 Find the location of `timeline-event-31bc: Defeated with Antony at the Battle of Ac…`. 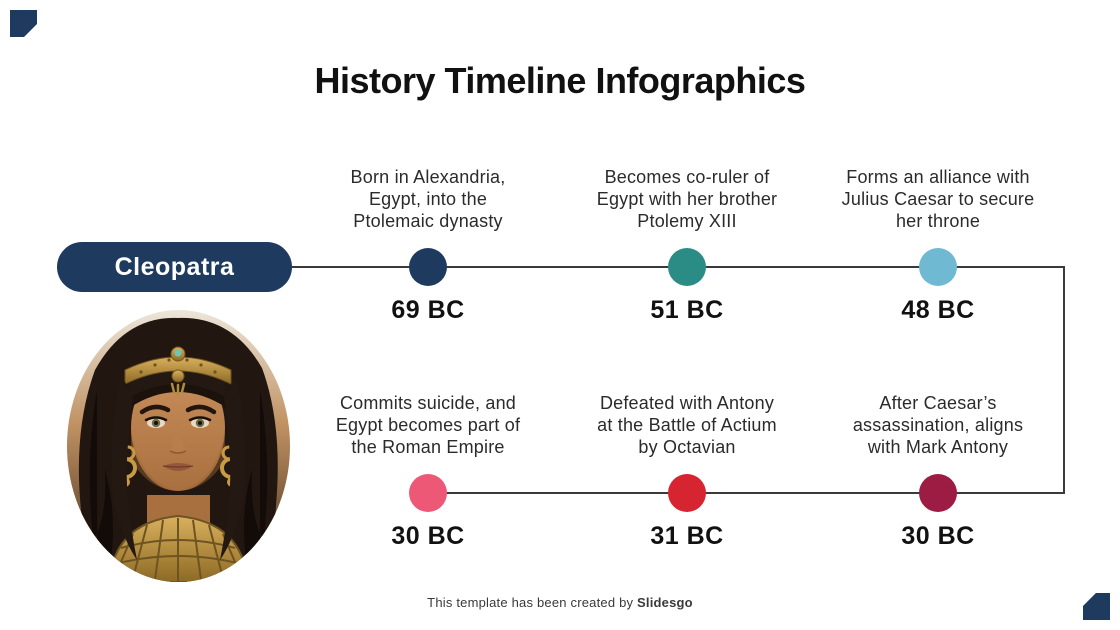

timeline-event-31bc: Defeated with Antony at the Battle of Ac… is located at coordinates (687, 477).